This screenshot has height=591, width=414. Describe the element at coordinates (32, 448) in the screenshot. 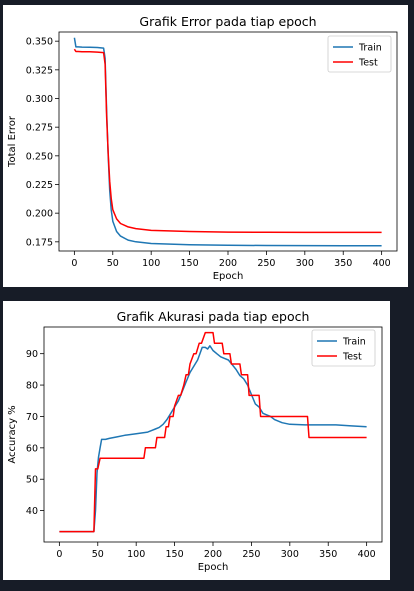

I see `accuracy-y-tick-label: 60` at that location.